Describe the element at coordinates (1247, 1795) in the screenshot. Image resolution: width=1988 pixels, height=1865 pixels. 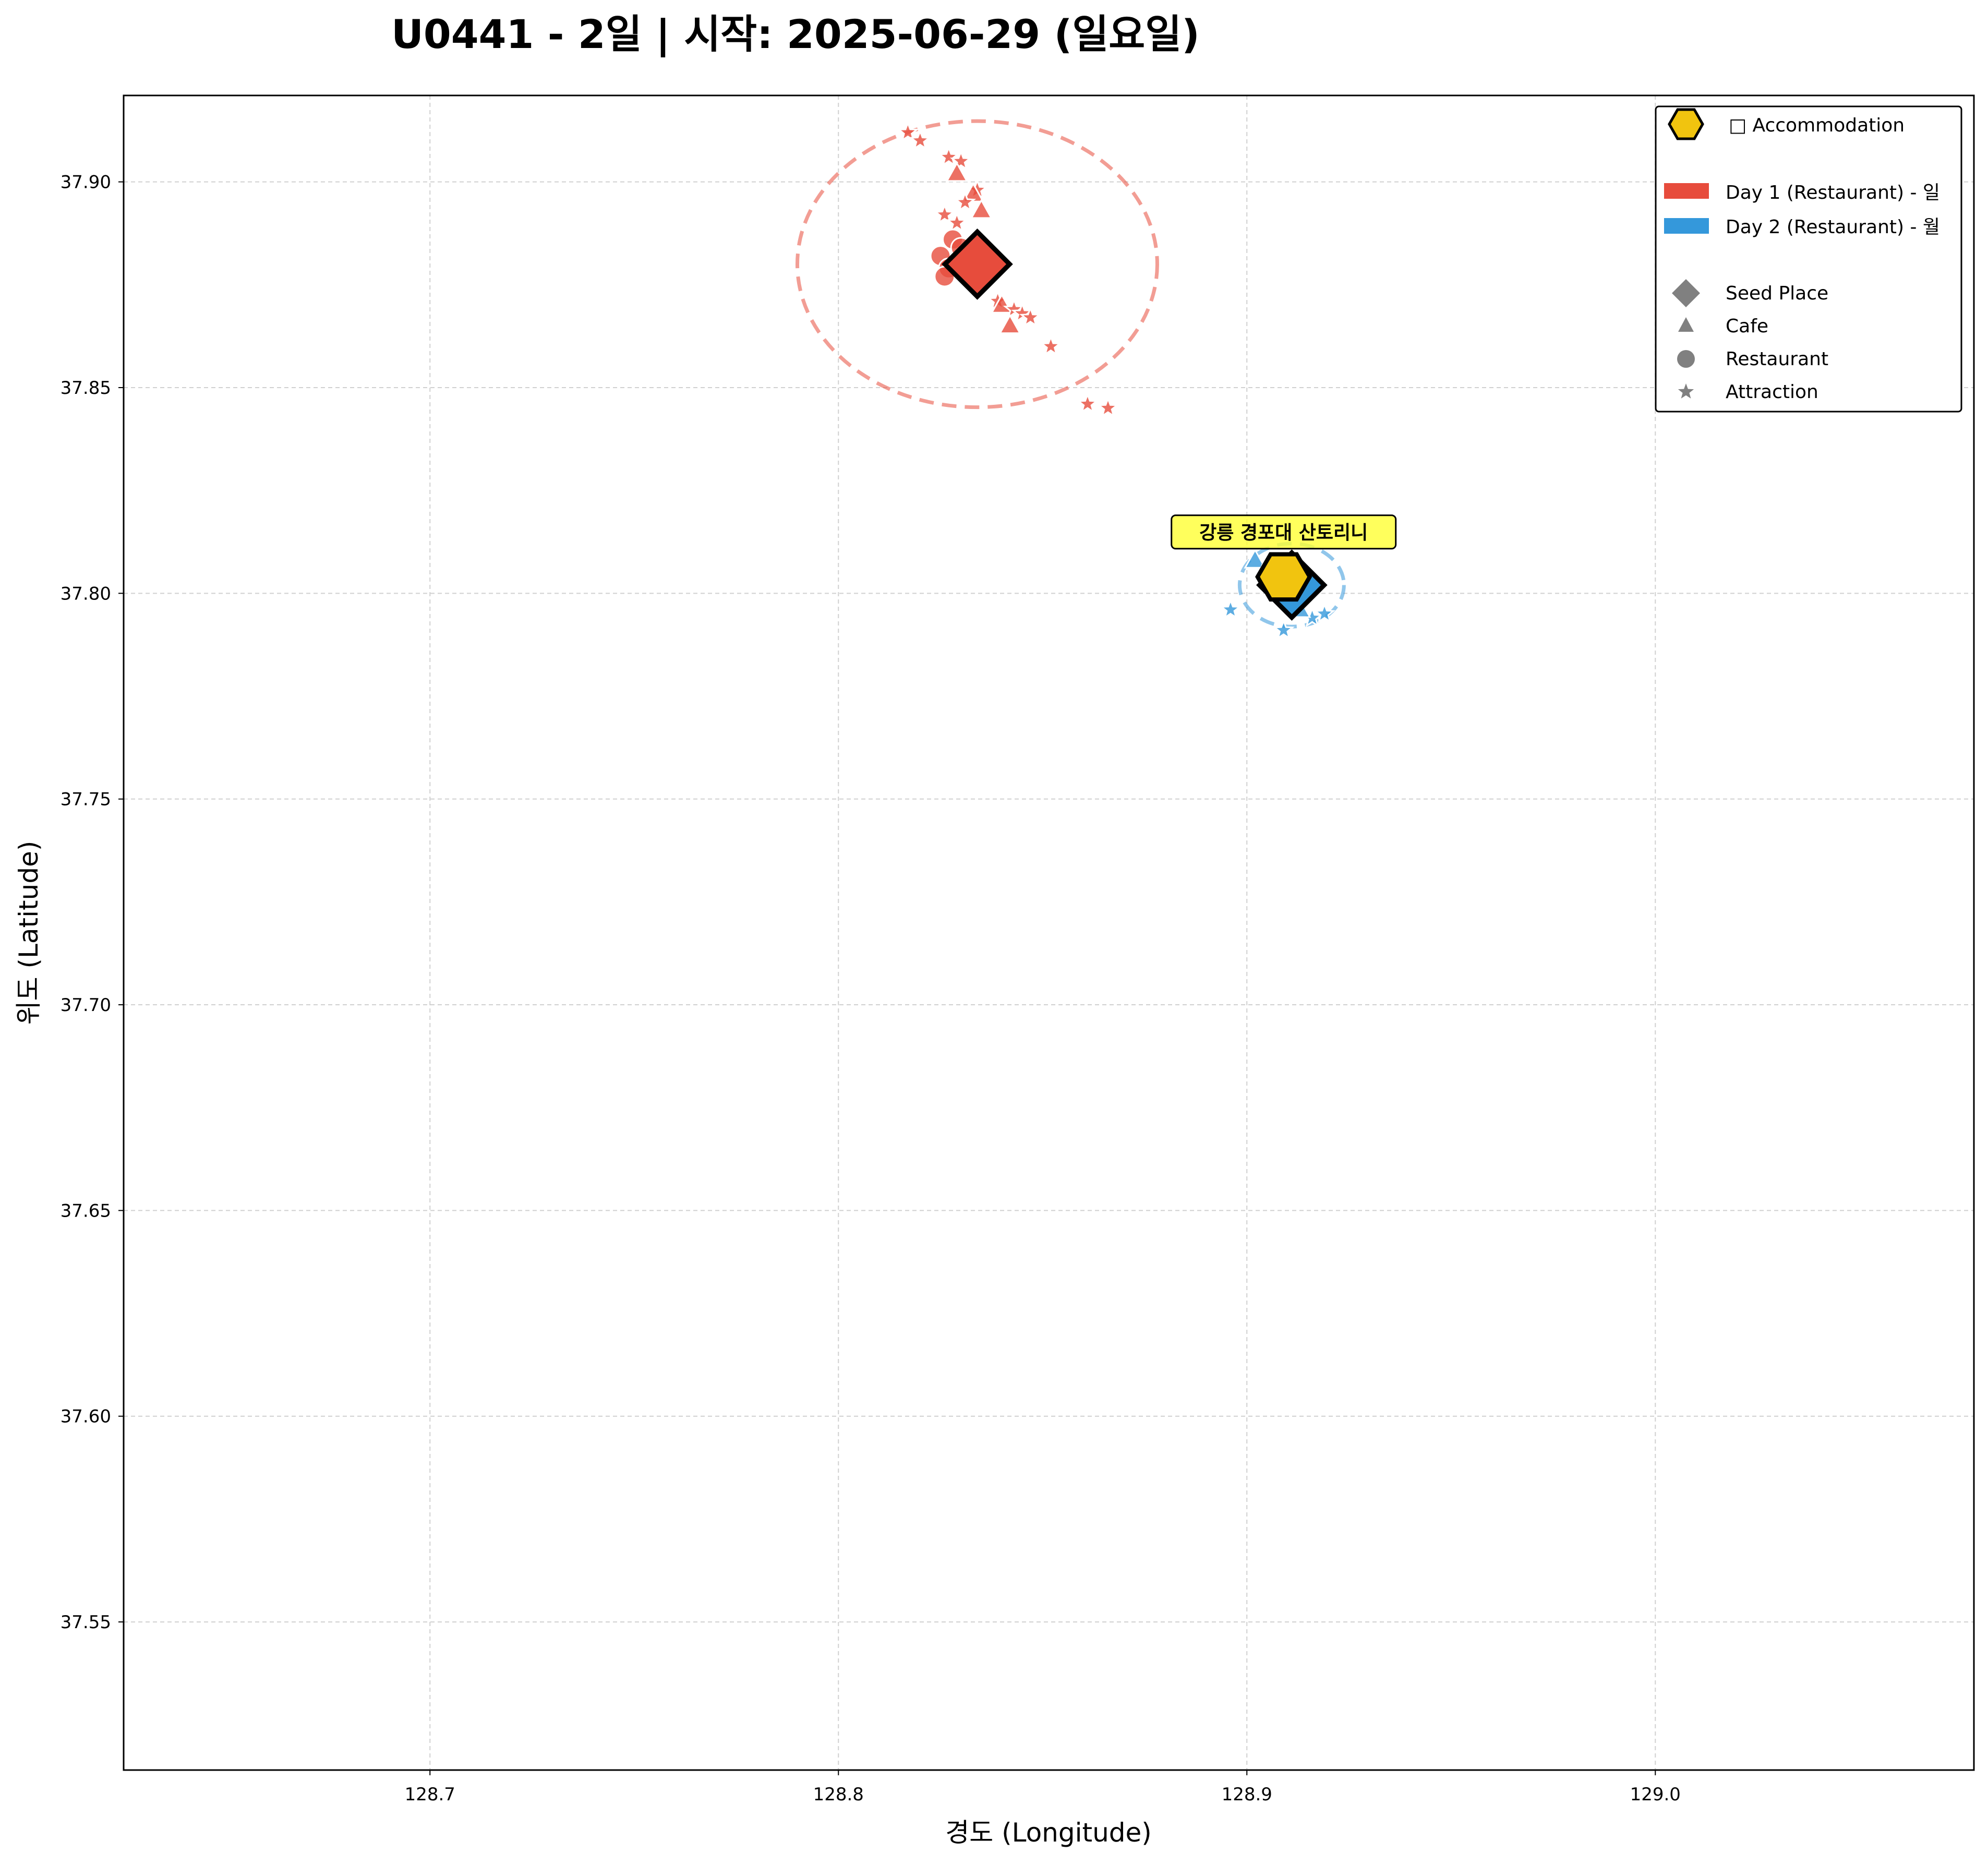
I see `x-tick-label: 128.9` at that location.